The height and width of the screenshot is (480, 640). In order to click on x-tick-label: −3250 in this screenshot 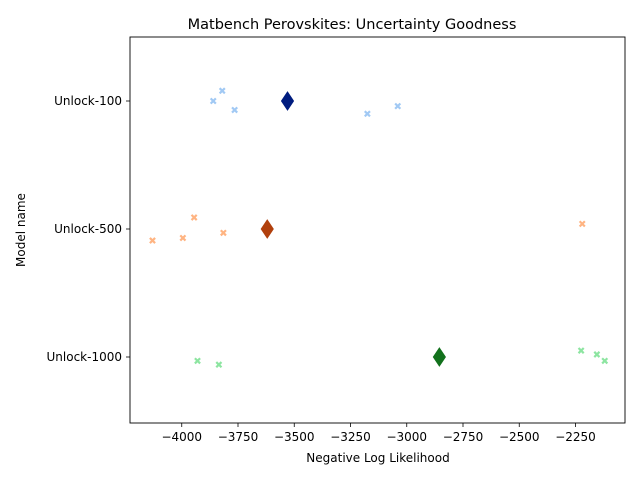, I will do `click(350, 437)`.